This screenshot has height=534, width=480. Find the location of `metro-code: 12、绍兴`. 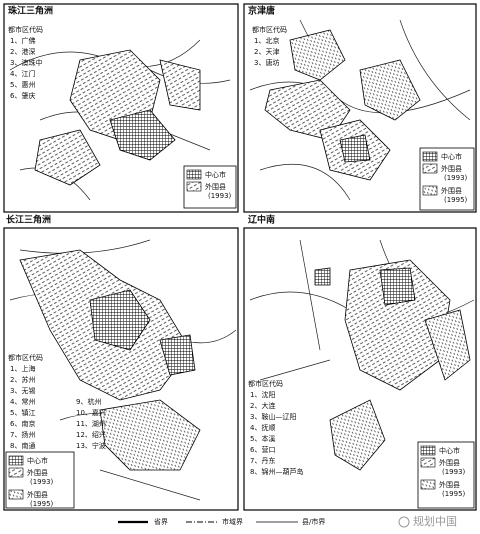

metro-code: 12、绍兴 is located at coordinates (91, 434).